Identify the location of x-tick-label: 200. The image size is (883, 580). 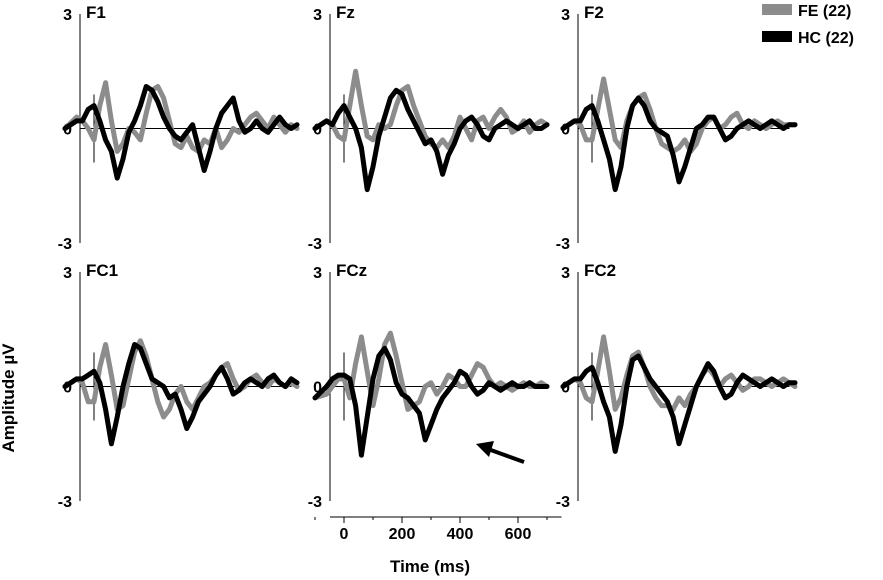
(402, 534).